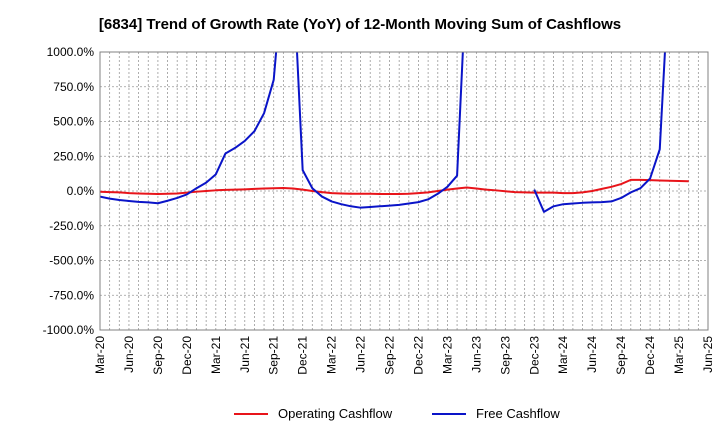 This screenshot has width=720, height=440. What do you see at coordinates (335, 413) in the screenshot?
I see `legend-label-operating-cashflow: Operating Cashflow` at bounding box center [335, 413].